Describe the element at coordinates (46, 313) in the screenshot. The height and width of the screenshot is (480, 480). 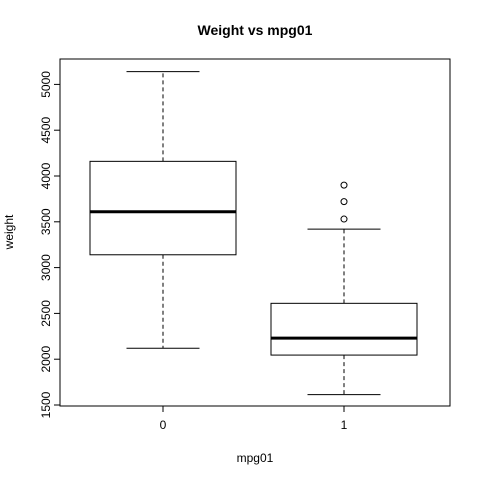
I see `y-tick-label: 2500` at that location.